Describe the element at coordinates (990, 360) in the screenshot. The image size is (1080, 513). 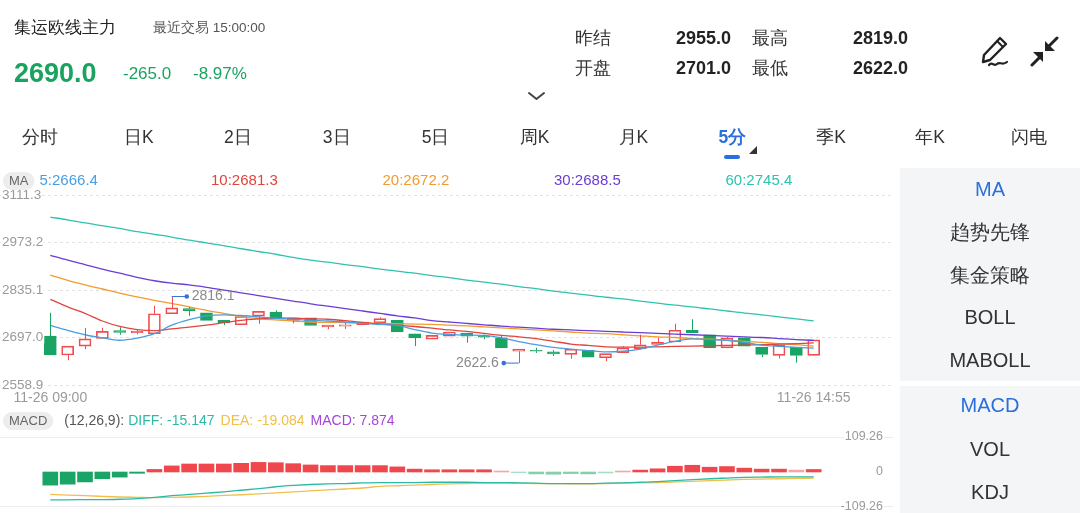
I see `text: MABOLL` at that location.